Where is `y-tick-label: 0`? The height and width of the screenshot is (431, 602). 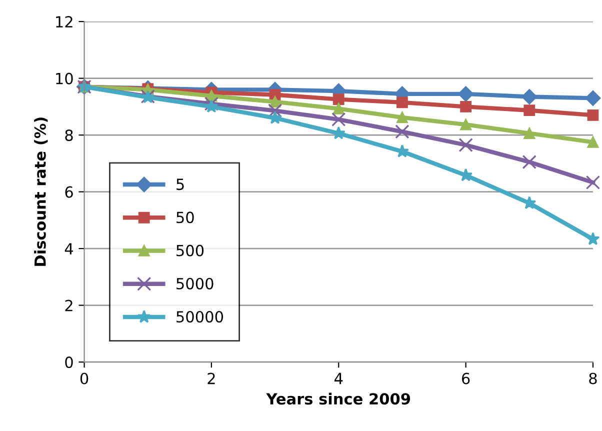 y-tick-label: 0 is located at coordinates (69, 362).